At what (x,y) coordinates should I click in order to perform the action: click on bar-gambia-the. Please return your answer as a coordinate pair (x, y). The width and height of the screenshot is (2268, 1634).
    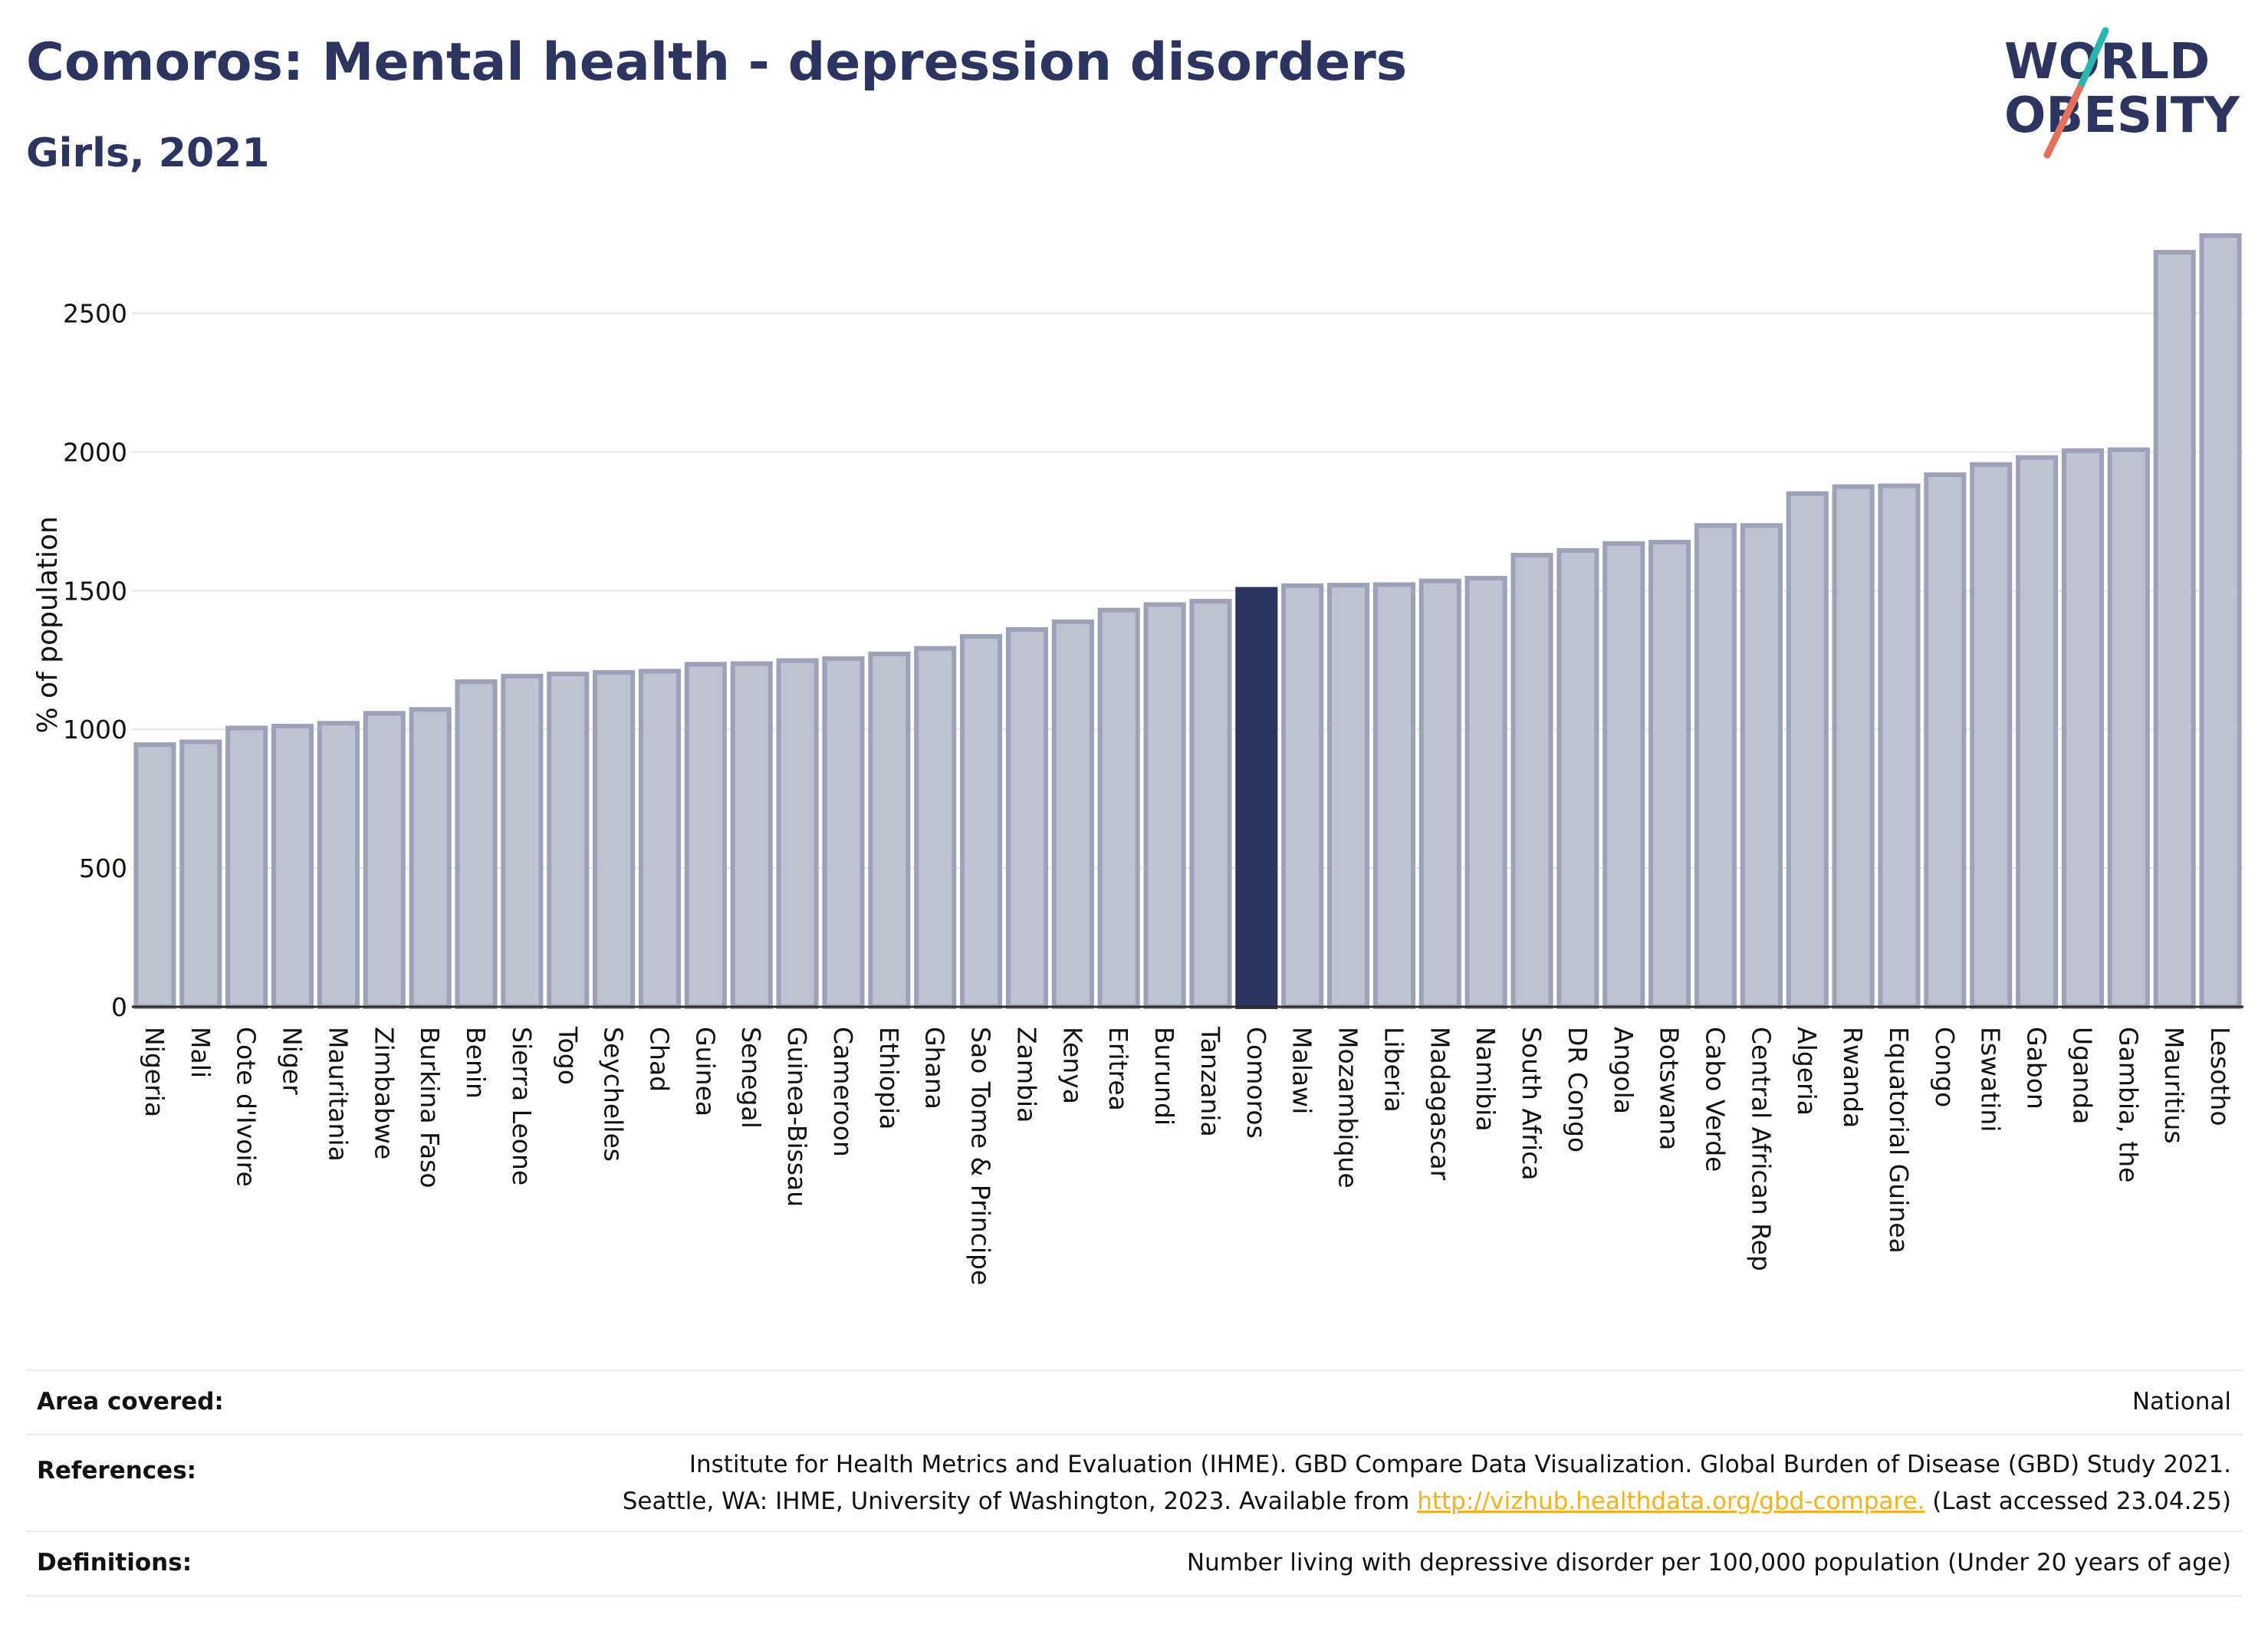
    Looking at the image, I should click on (2128, 728).